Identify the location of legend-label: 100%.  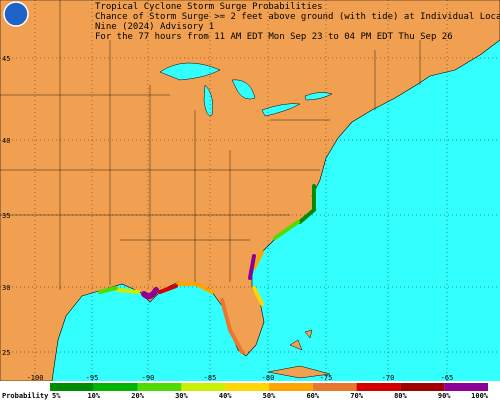
(480, 396).